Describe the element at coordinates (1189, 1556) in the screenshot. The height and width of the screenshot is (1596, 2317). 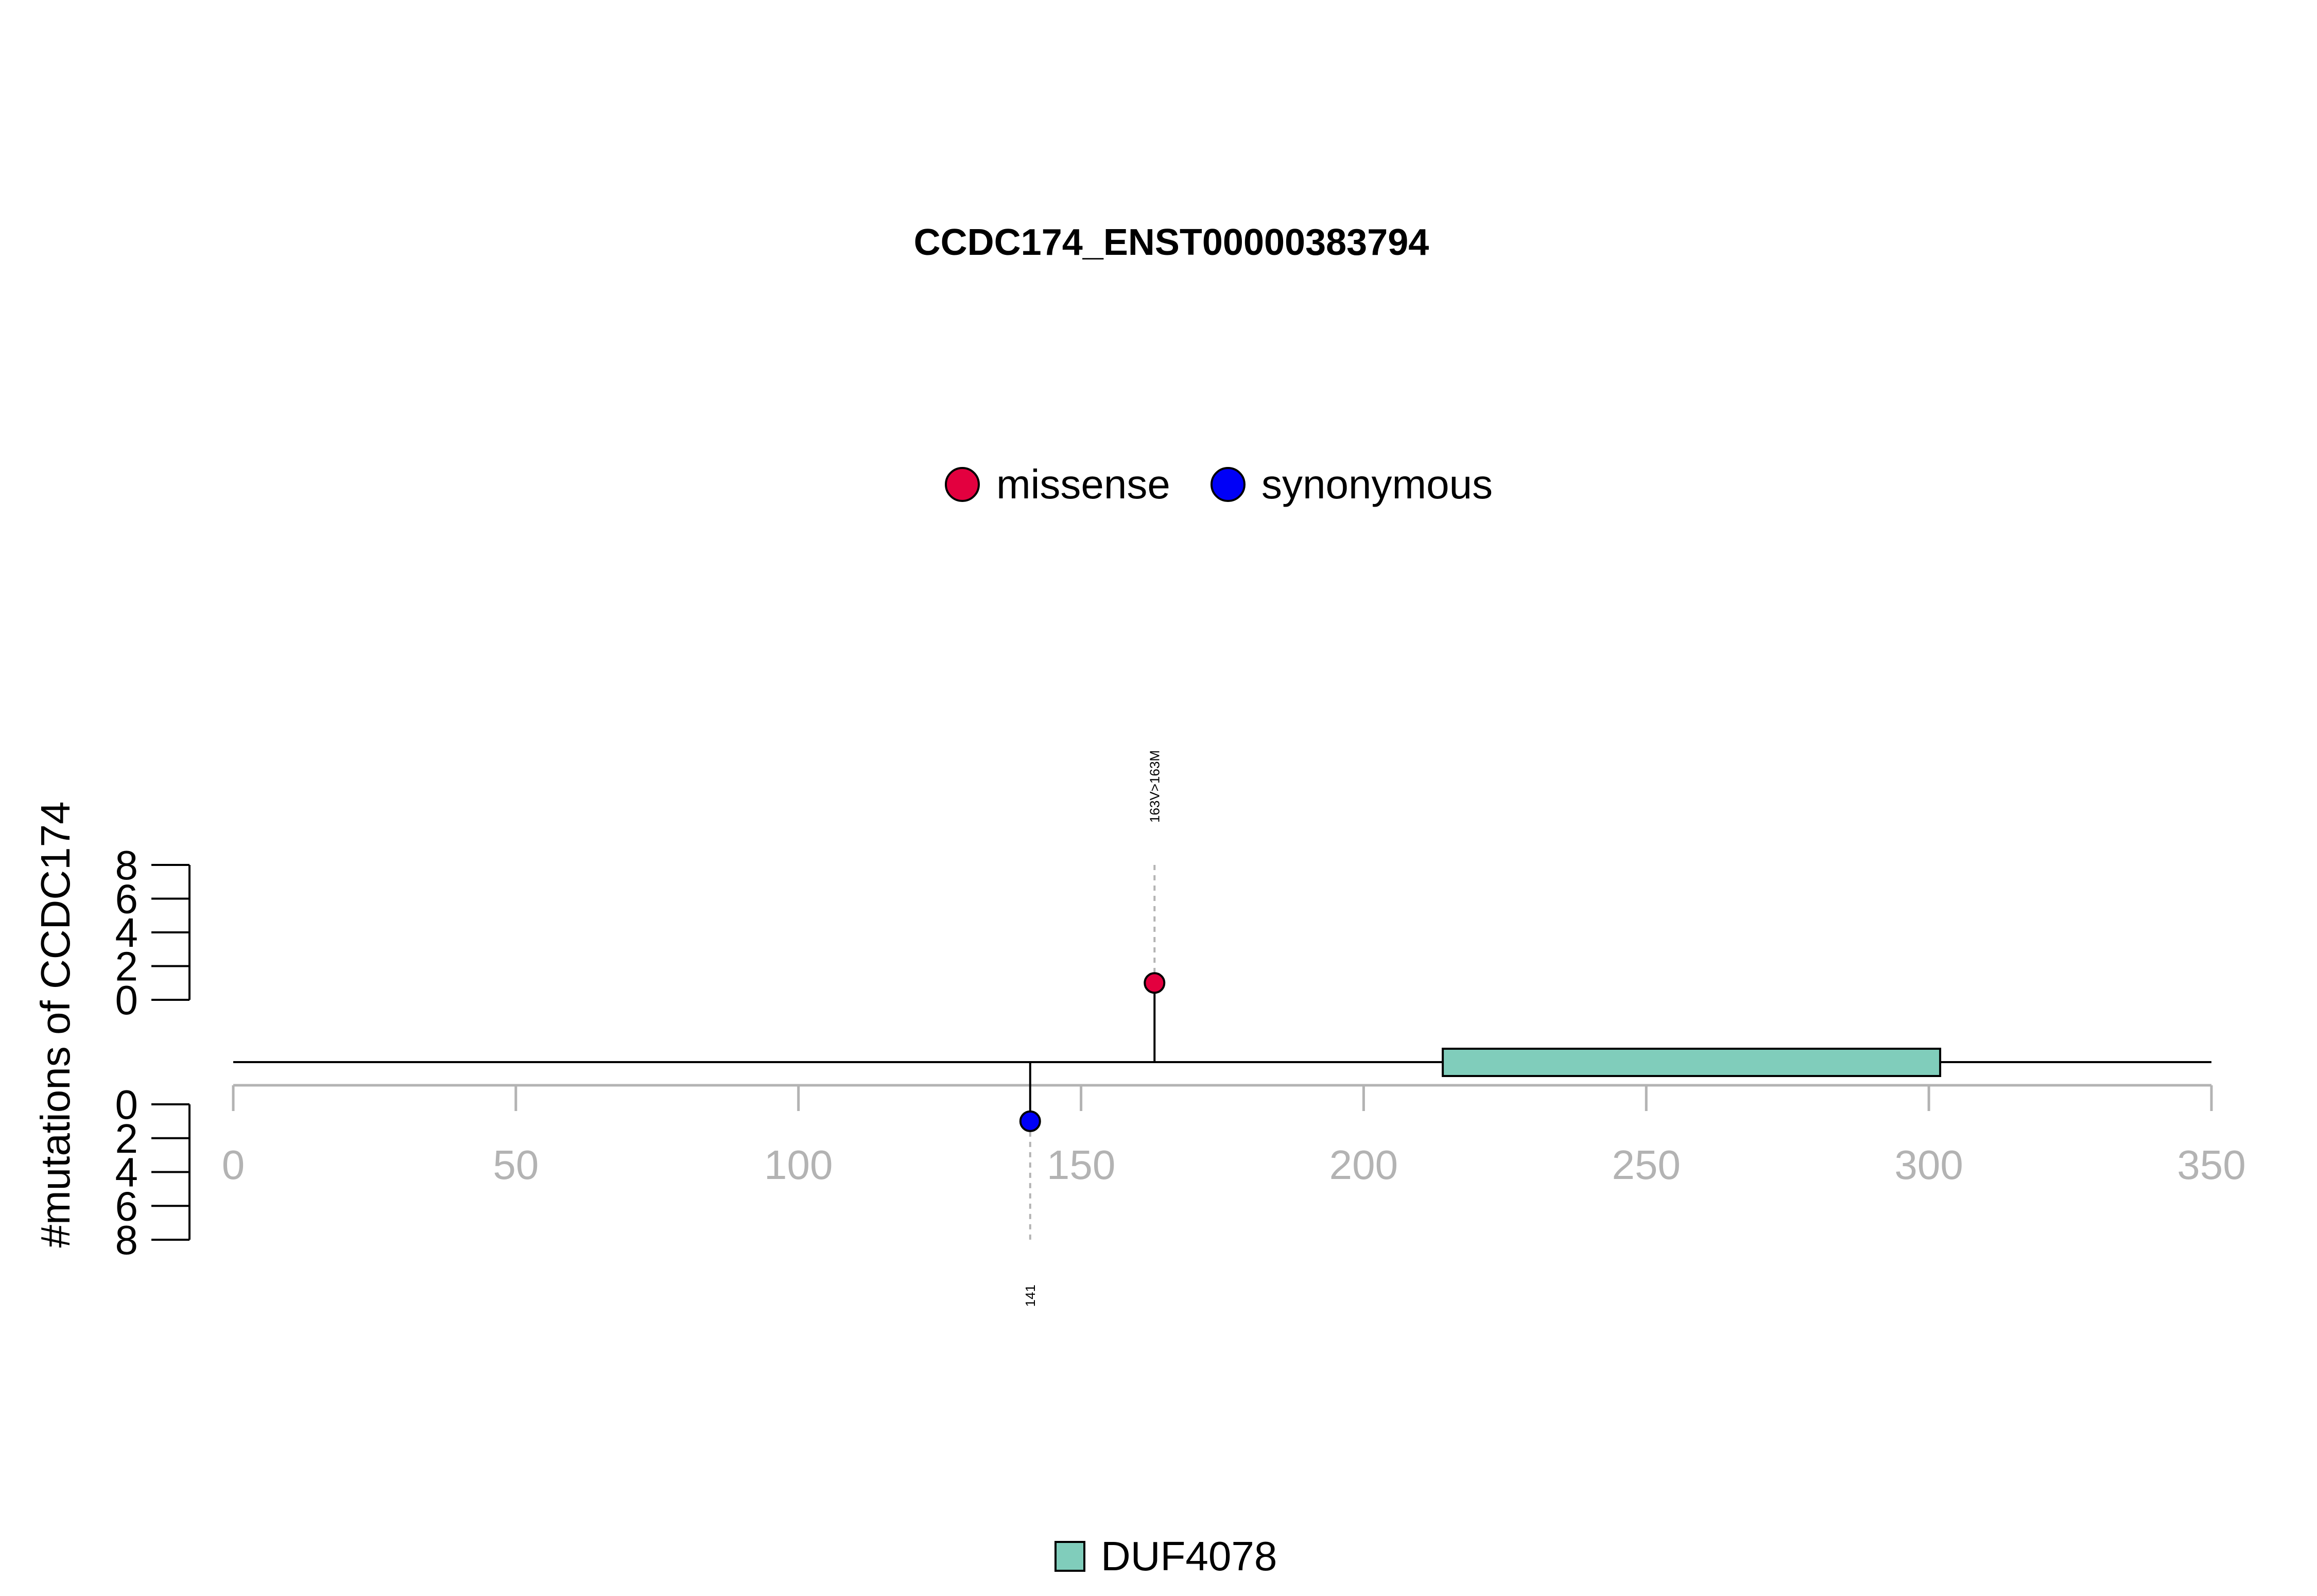
I see `legend-domain-DUF4078-label: DUF4078` at that location.